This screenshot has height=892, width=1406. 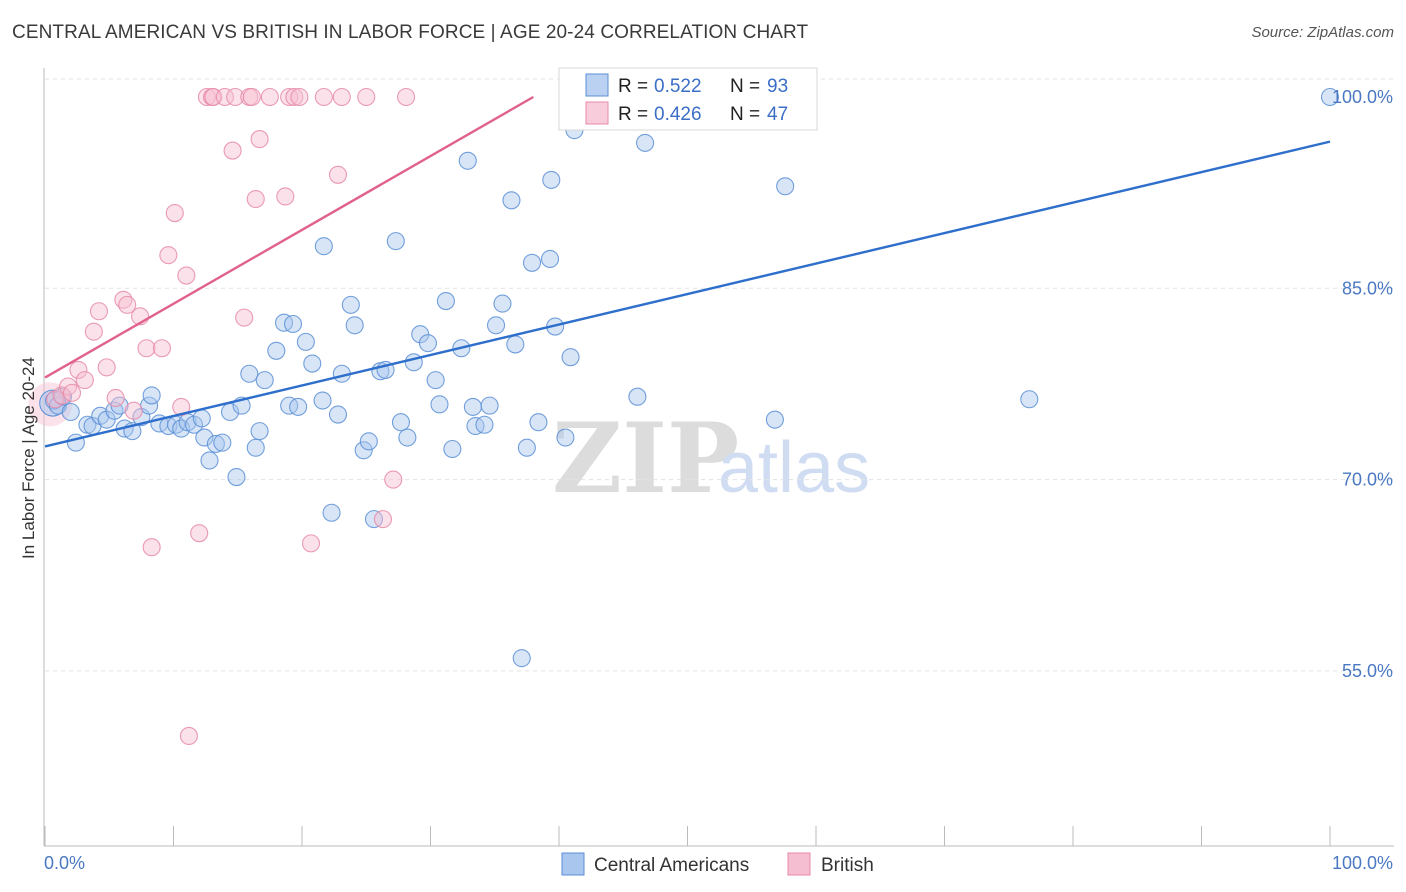 I want to click on chart-source: Source: ZipAtlas.com, so click(x=1322, y=32).